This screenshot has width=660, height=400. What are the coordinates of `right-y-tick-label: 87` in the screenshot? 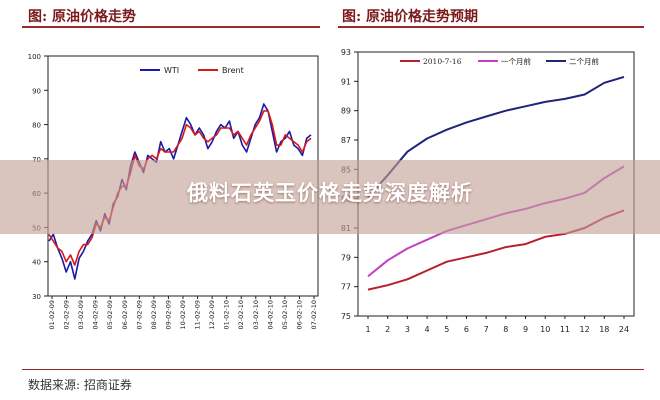 It's located at (346, 140).